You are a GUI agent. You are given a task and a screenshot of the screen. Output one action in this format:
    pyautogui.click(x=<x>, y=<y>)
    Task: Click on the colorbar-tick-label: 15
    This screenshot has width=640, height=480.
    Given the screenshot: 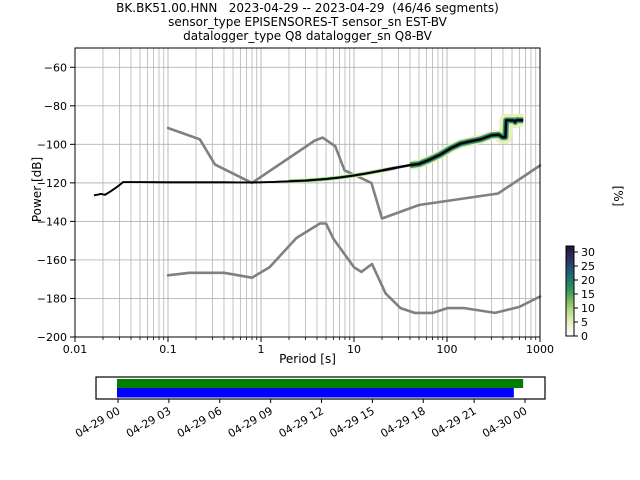 What is the action you would take?
    pyautogui.click(x=588, y=294)
    